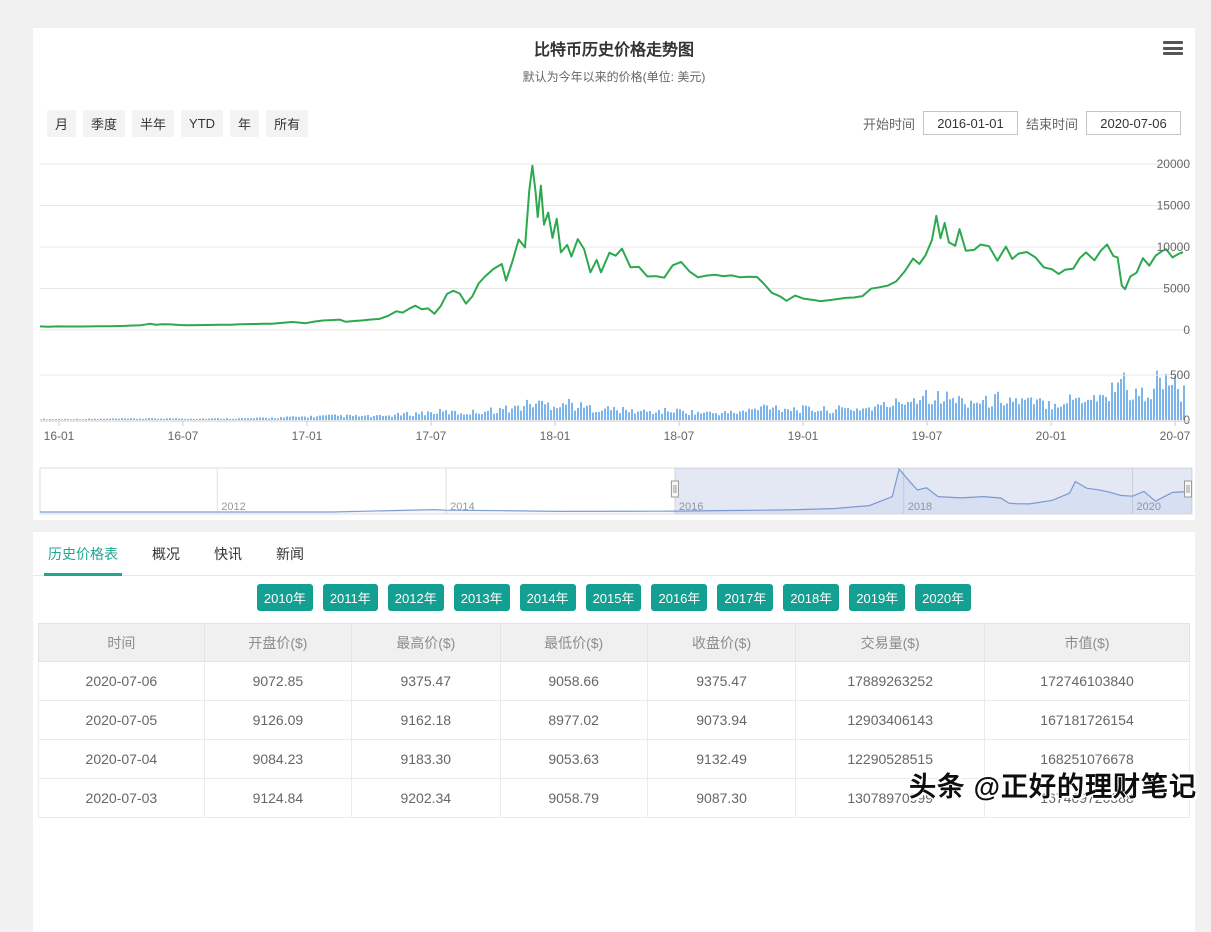  I want to click on column-header: 收盘价($), so click(721, 643).